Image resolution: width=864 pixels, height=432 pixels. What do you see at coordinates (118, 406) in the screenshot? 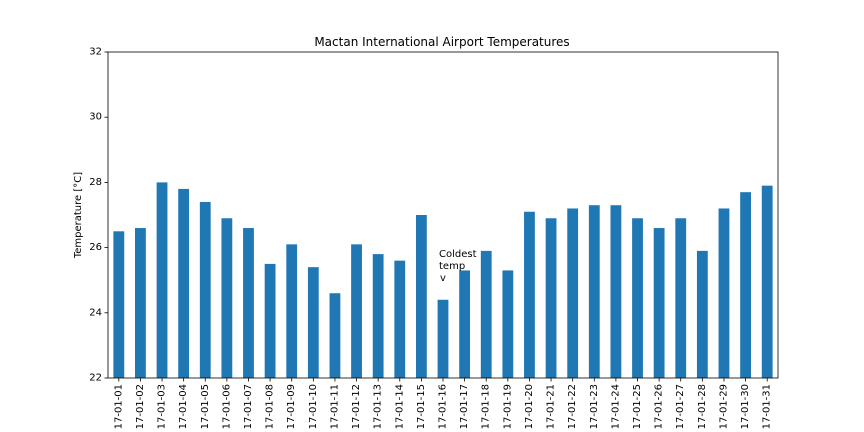
I see `x-tick-label: 17-01-01` at bounding box center [118, 406].